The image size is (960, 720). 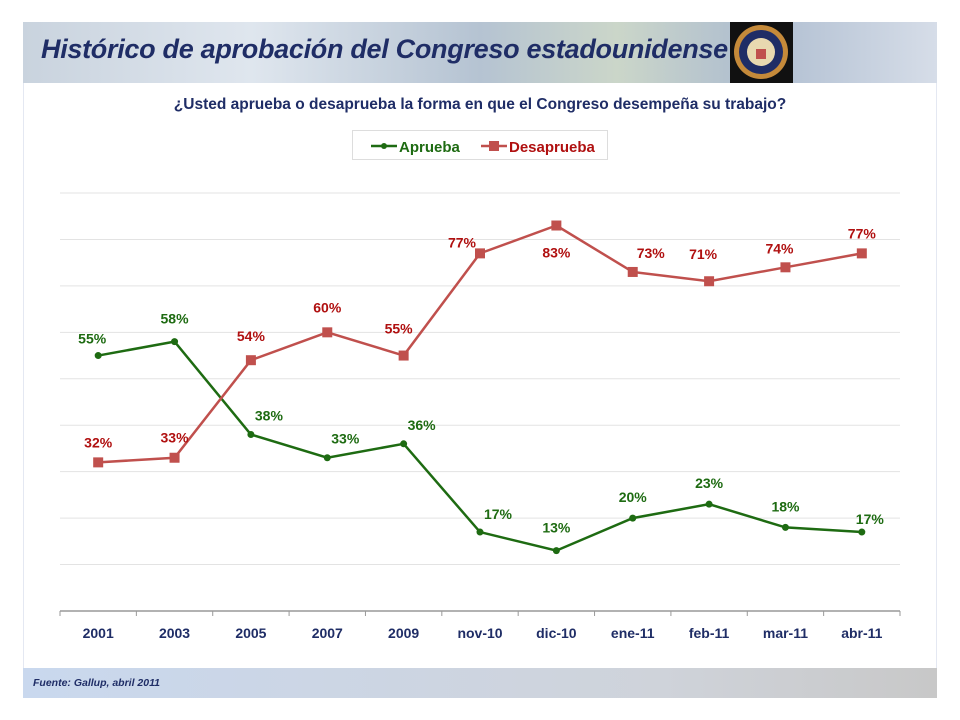 What do you see at coordinates (552, 147) in the screenshot?
I see `legend-label-desaprueba: Desaprueba` at bounding box center [552, 147].